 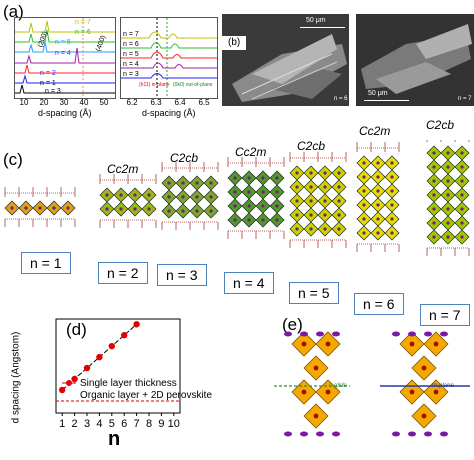 I want to click on panel-label-a: (a), so click(x=13, y=11).